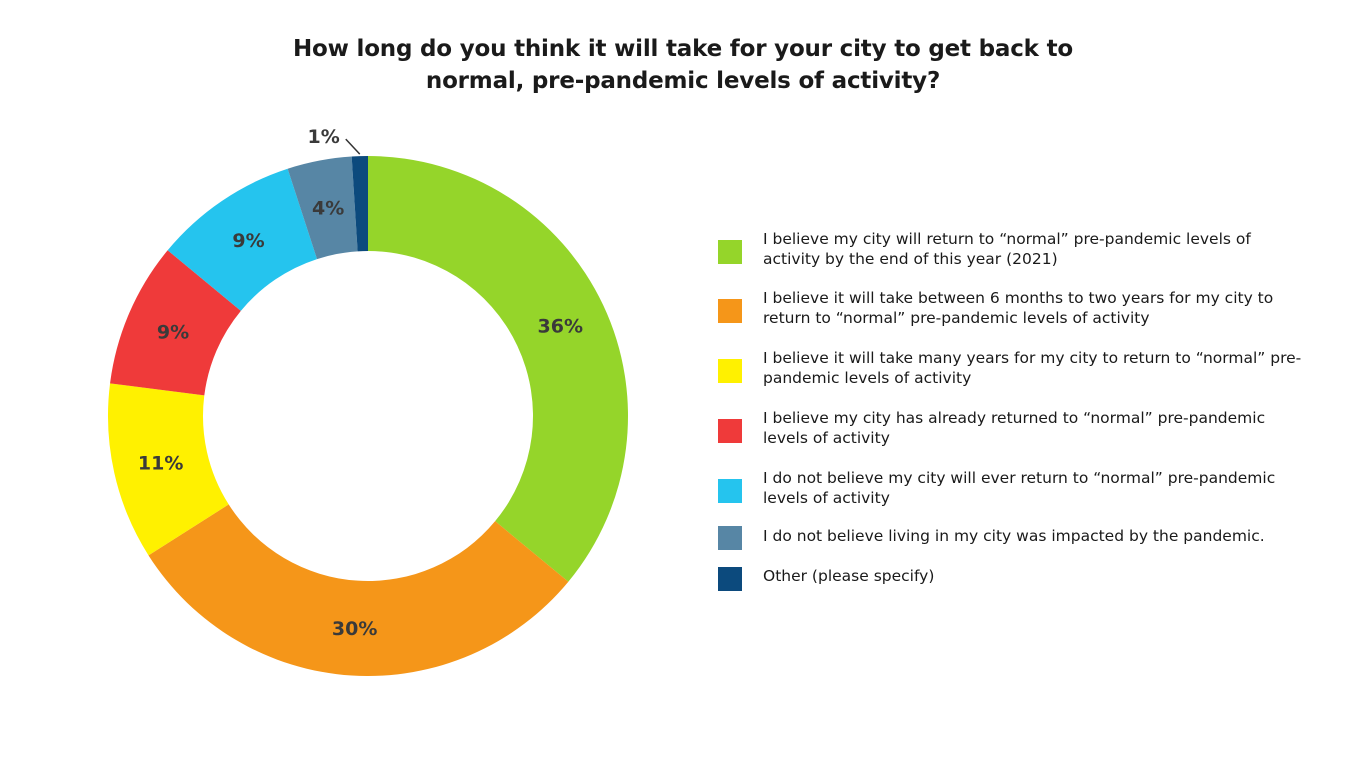  Describe the element at coordinates (359, 204) in the screenshot. I see `donut-slice-other` at that location.